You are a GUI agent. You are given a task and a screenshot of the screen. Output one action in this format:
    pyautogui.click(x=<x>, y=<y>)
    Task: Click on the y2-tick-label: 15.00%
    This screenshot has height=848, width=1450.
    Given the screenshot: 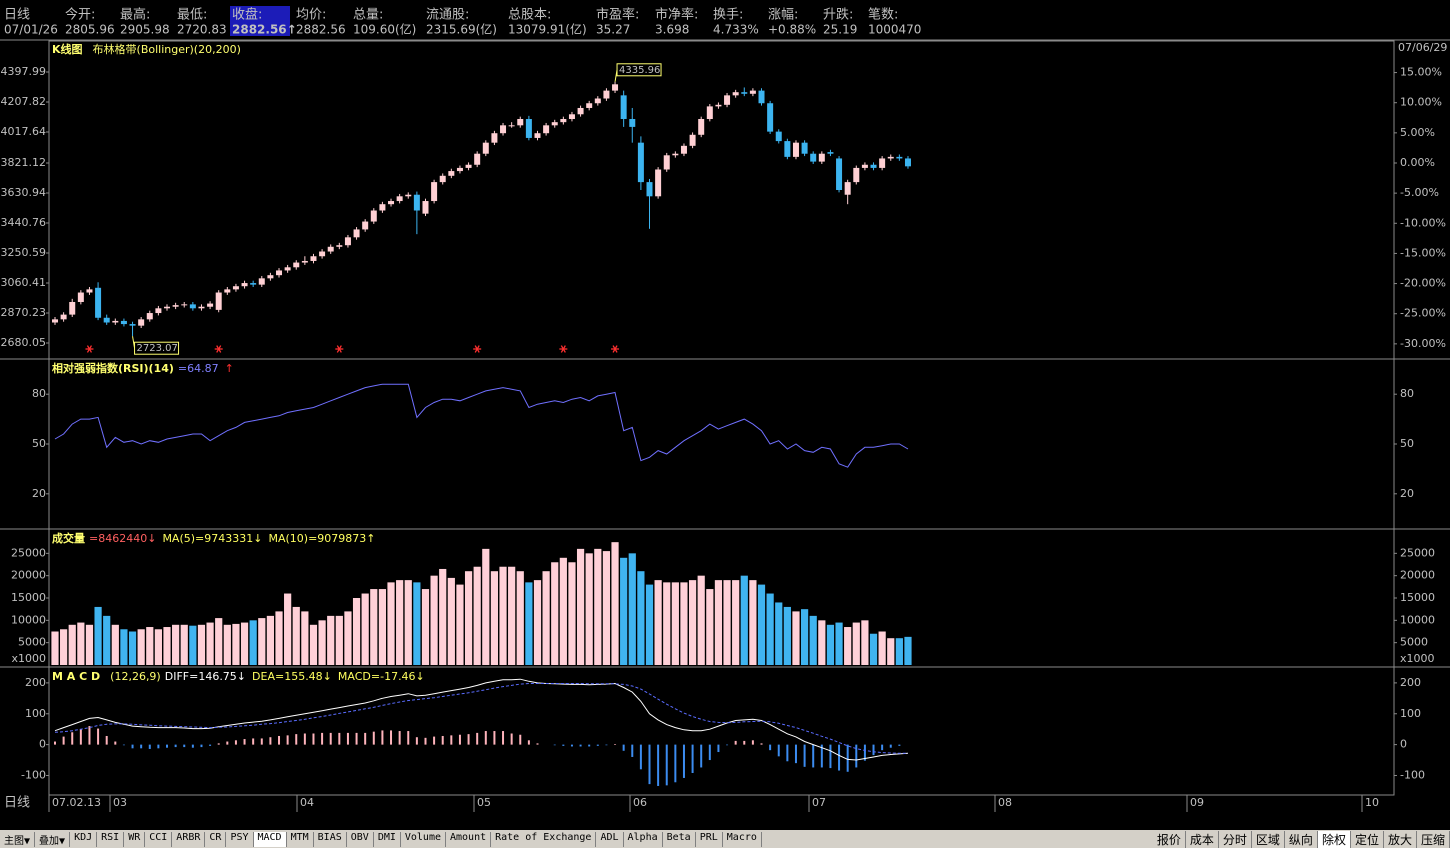 What is the action you would take?
    pyautogui.click(x=1421, y=72)
    